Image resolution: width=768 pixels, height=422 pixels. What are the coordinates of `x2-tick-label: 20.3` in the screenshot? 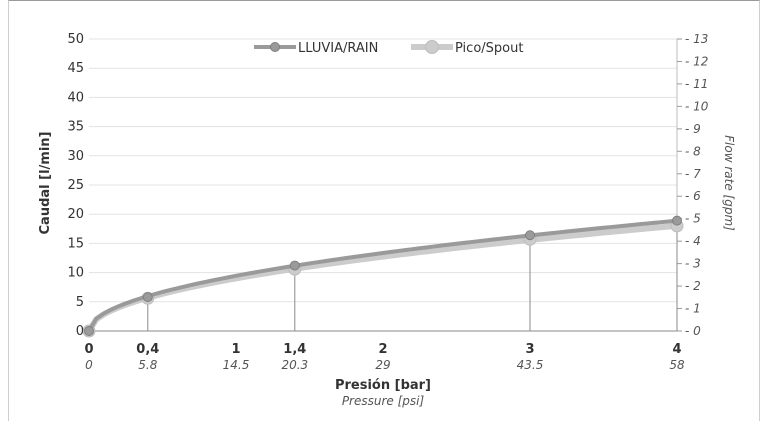 It's located at (294, 365).